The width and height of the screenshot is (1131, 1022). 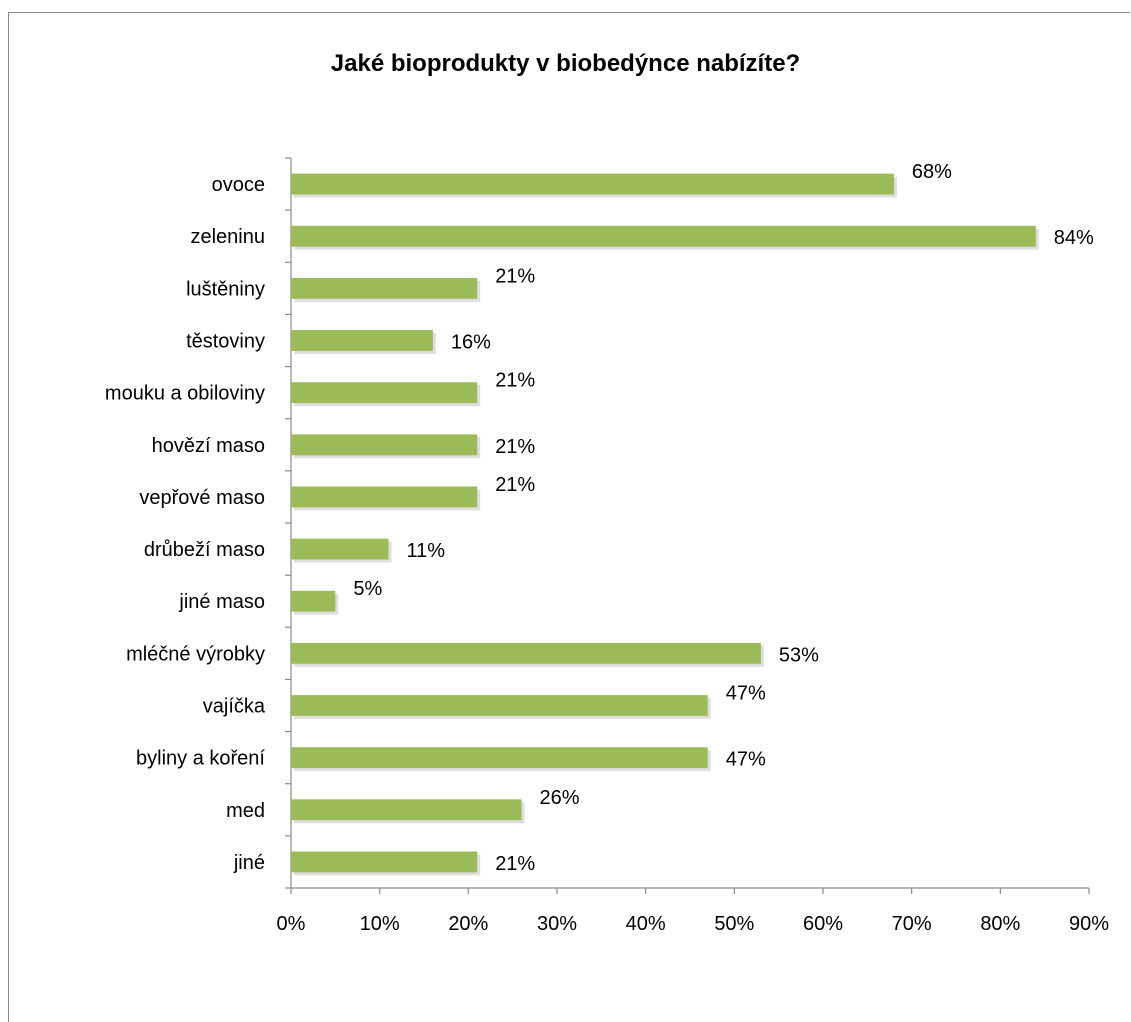 I want to click on category-label: mouku a obiloviny, so click(x=185, y=394).